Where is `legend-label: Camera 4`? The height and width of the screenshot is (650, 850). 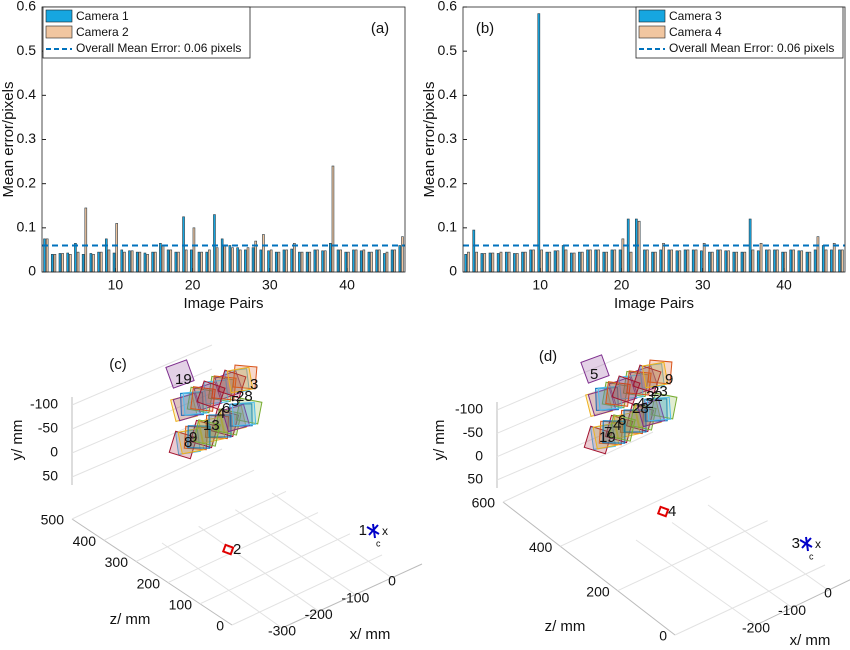
legend-label: Camera 4 is located at coordinates (695, 32).